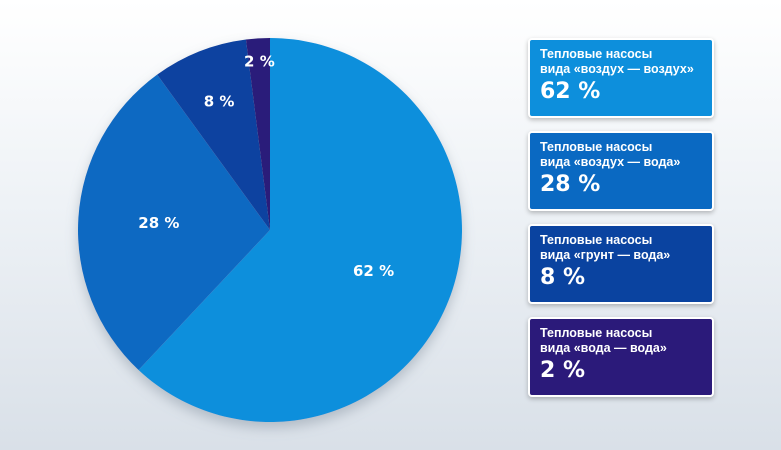 The width and height of the screenshot is (781, 450). Describe the element at coordinates (603, 348) in the screenshot. I see `legend-line-2: вида «вода — вода»` at that location.